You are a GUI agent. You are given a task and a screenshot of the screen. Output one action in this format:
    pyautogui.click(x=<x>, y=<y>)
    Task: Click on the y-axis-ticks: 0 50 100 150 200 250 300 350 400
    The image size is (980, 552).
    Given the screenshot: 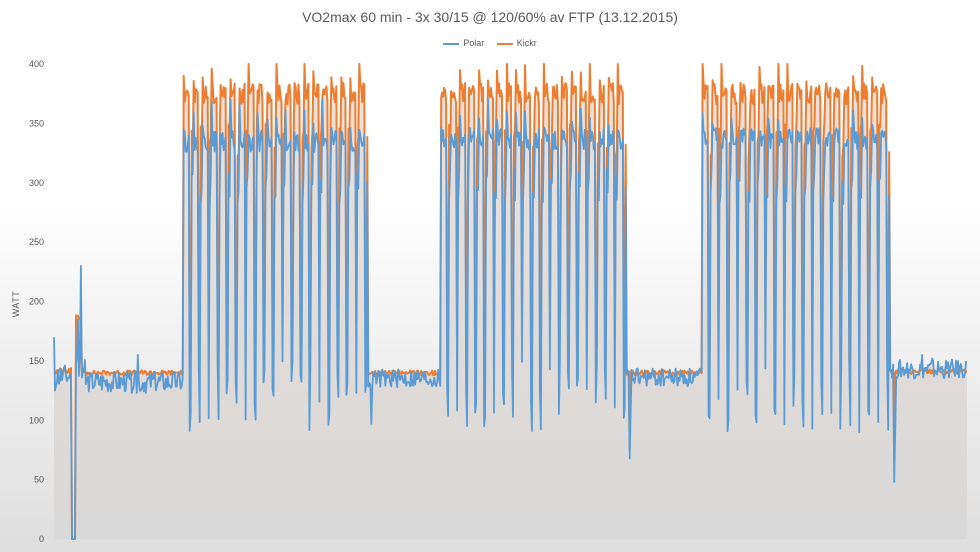 What is the action you would take?
    pyautogui.click(x=36, y=301)
    